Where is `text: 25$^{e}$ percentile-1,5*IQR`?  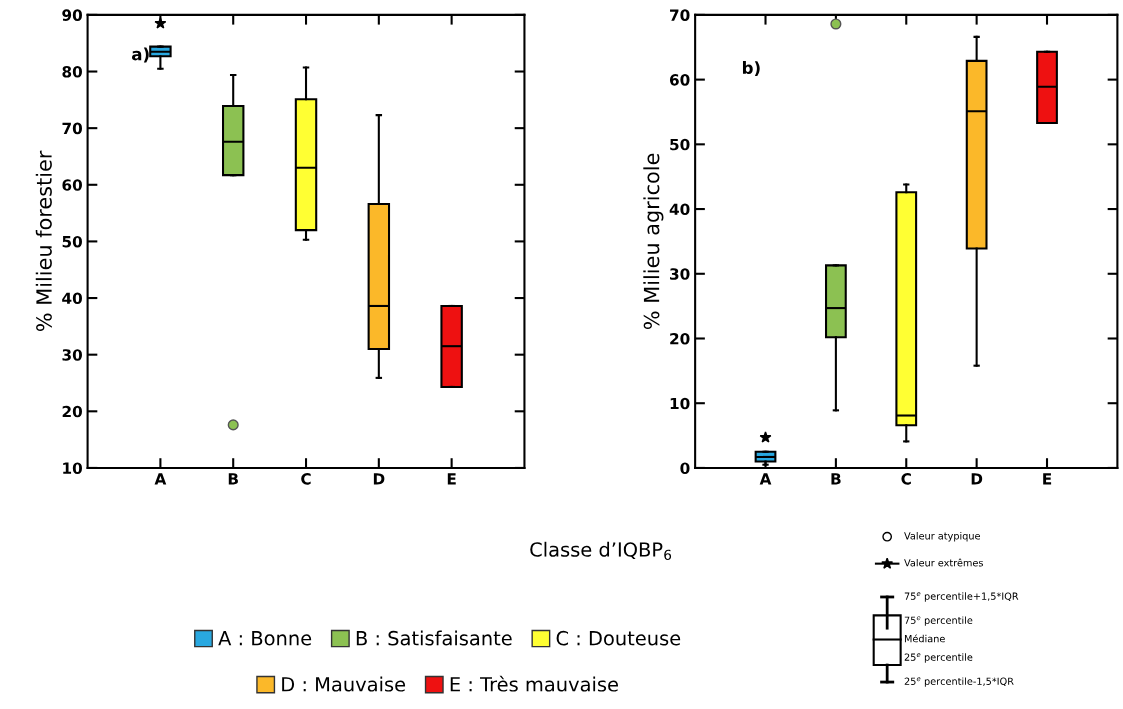
text: 25$^{e}$ percentile-1,5*IQR is located at coordinates (959, 682).